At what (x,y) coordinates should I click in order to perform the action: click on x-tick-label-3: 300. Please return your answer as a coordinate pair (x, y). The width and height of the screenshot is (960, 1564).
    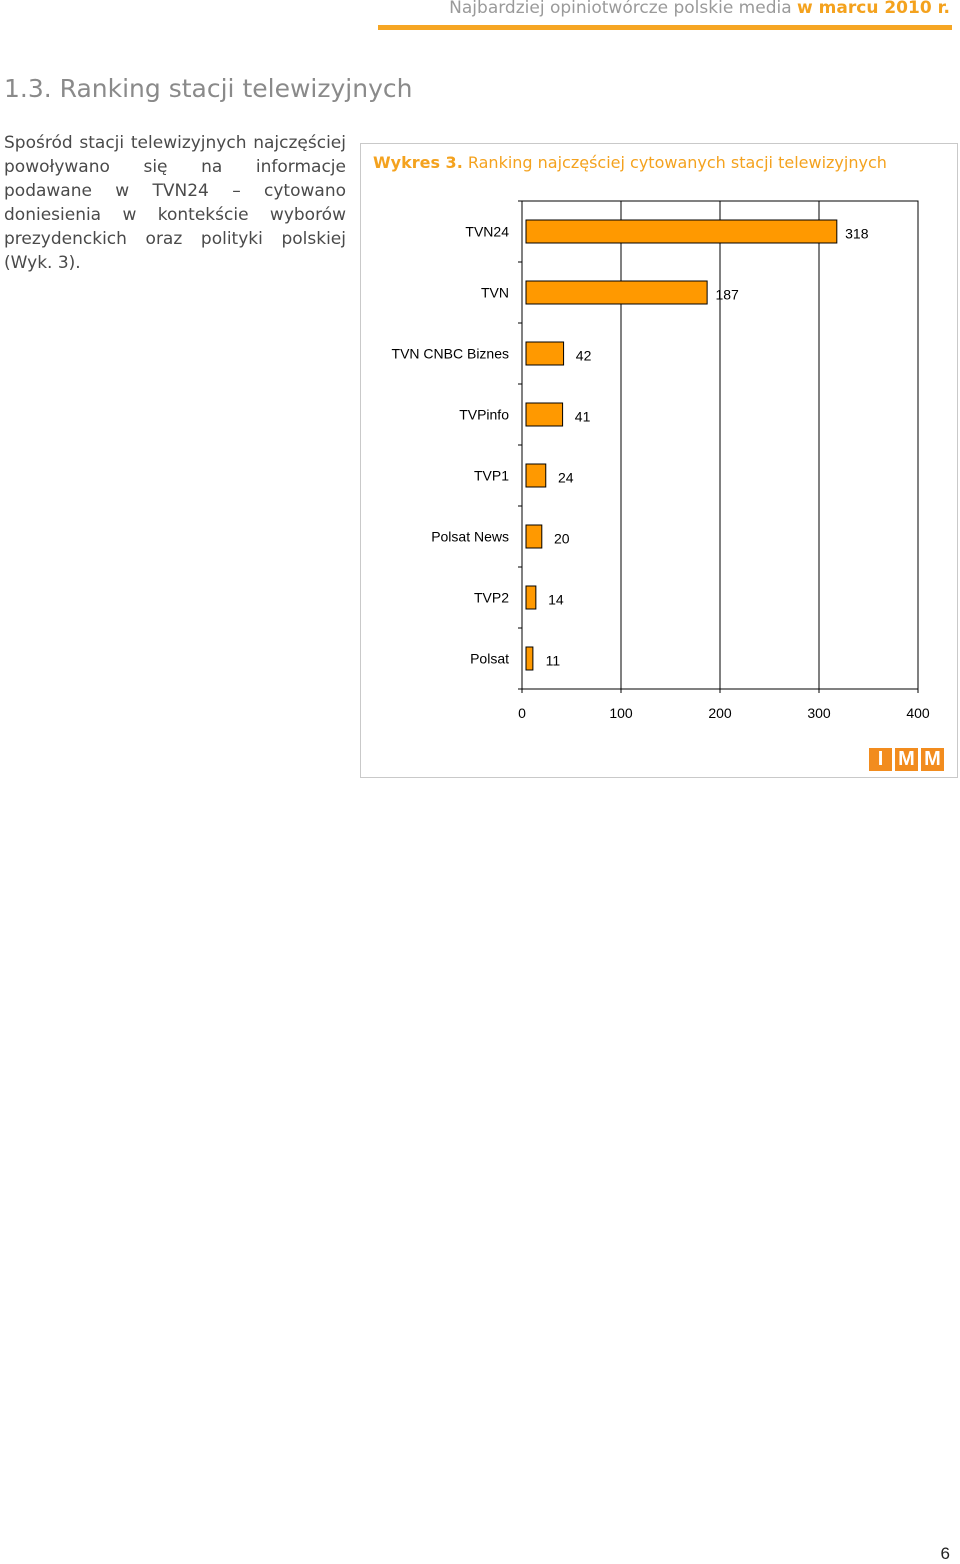
    Looking at the image, I should click on (819, 713).